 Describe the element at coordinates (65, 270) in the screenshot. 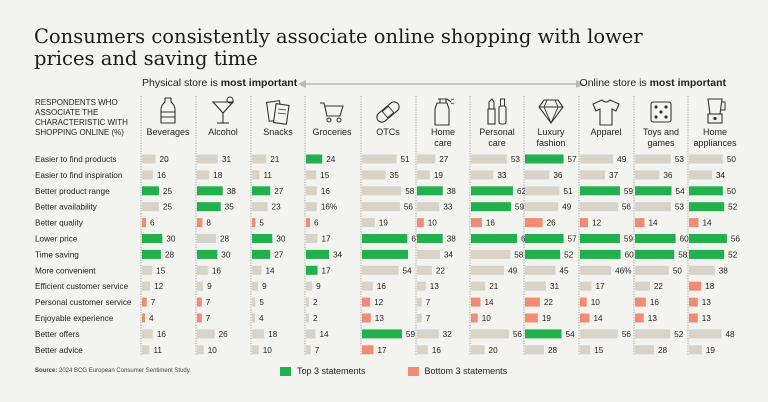

I see `row-label: More convenient` at that location.